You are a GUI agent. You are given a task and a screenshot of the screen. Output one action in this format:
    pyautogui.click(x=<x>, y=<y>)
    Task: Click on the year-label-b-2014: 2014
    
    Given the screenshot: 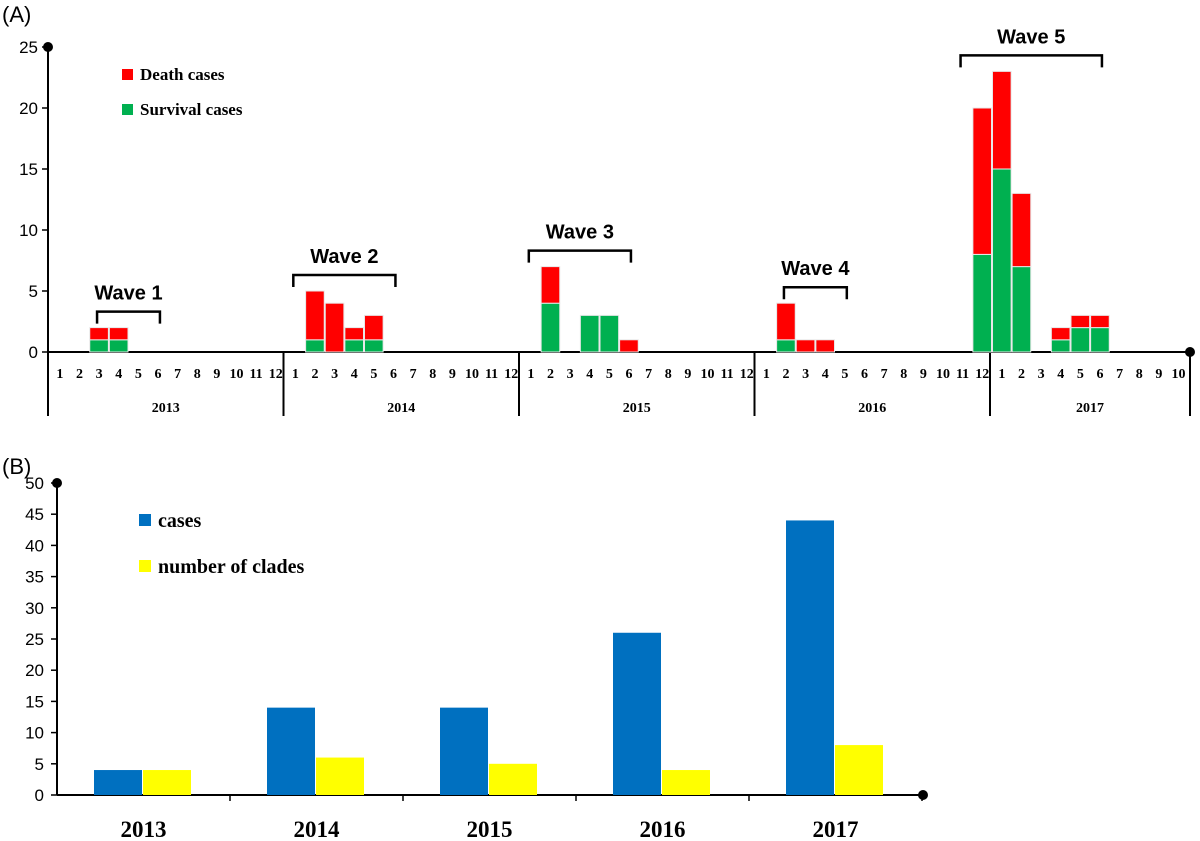 What is the action you would take?
    pyautogui.click(x=317, y=829)
    